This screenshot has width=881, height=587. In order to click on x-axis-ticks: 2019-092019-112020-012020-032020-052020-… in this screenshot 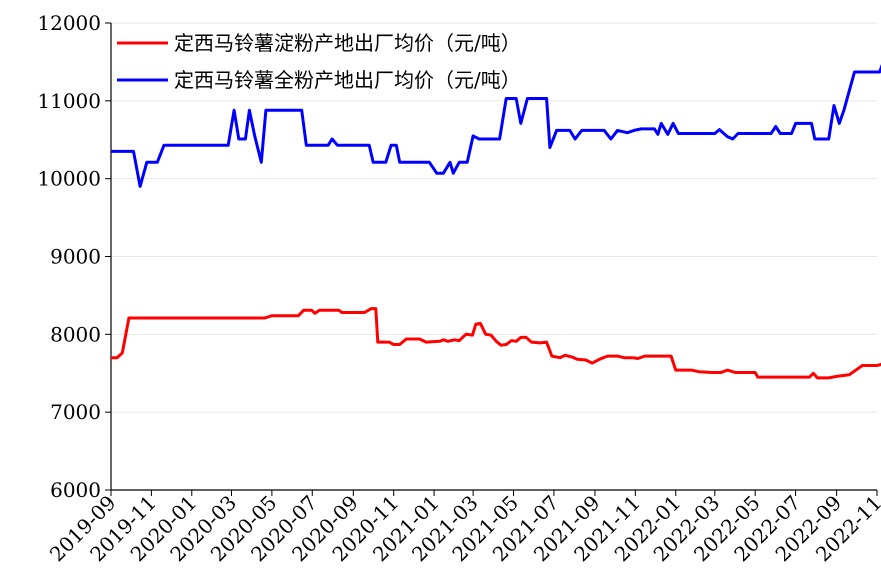, I will do `click(463, 528)`.